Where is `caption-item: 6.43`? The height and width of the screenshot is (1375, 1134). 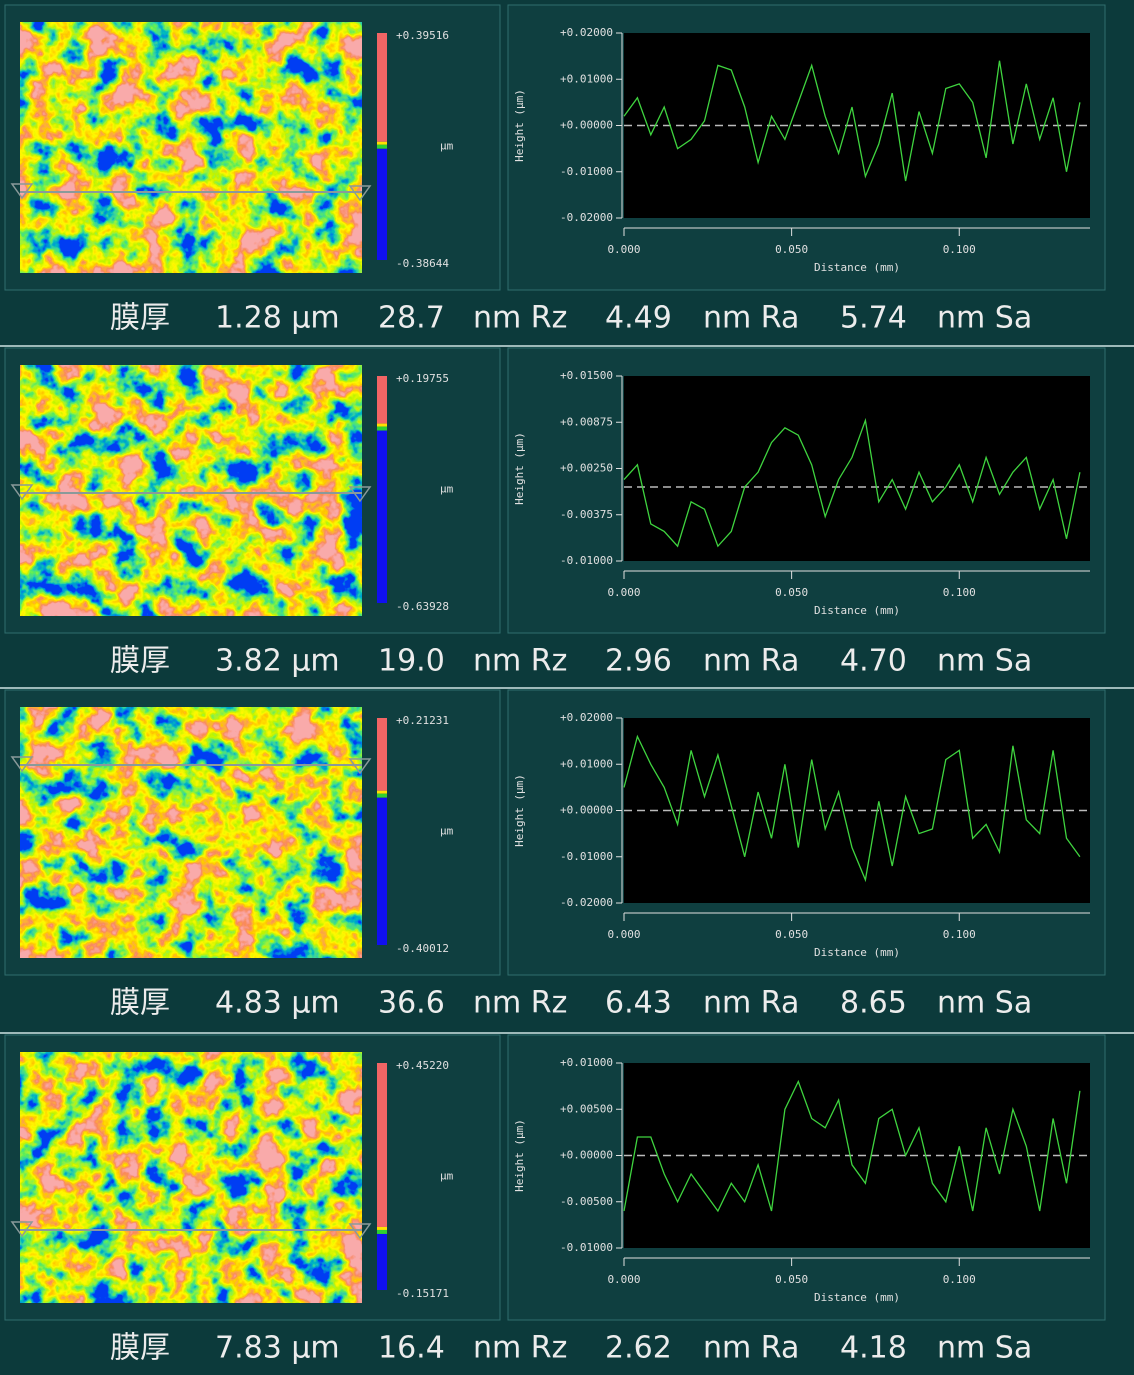 caption-item: 6.43 is located at coordinates (638, 1003).